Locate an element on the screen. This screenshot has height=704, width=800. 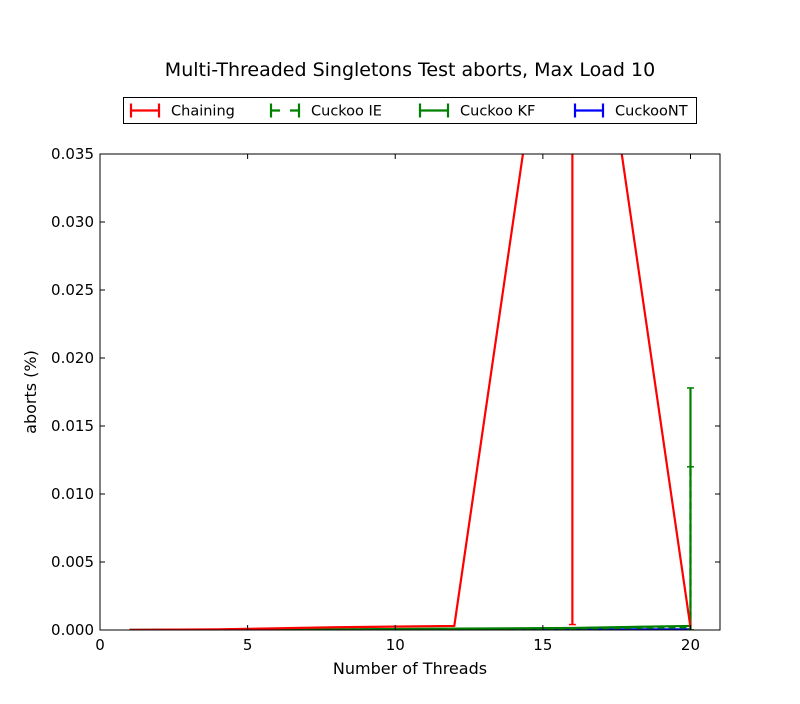
y-tick-label: 0.000 is located at coordinates (72, 630).